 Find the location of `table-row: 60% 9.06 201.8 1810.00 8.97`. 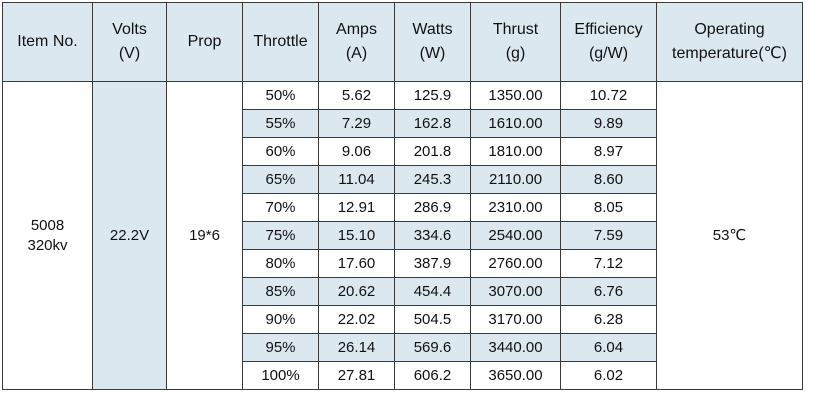

table-row: 60% 9.06 201.8 1810.00 8.97 is located at coordinates (403, 151).